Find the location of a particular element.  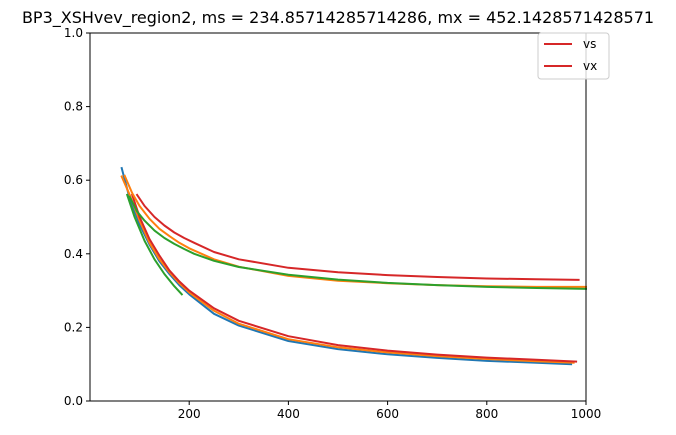

y-tick-label: 0.0 is located at coordinates (73, 401).